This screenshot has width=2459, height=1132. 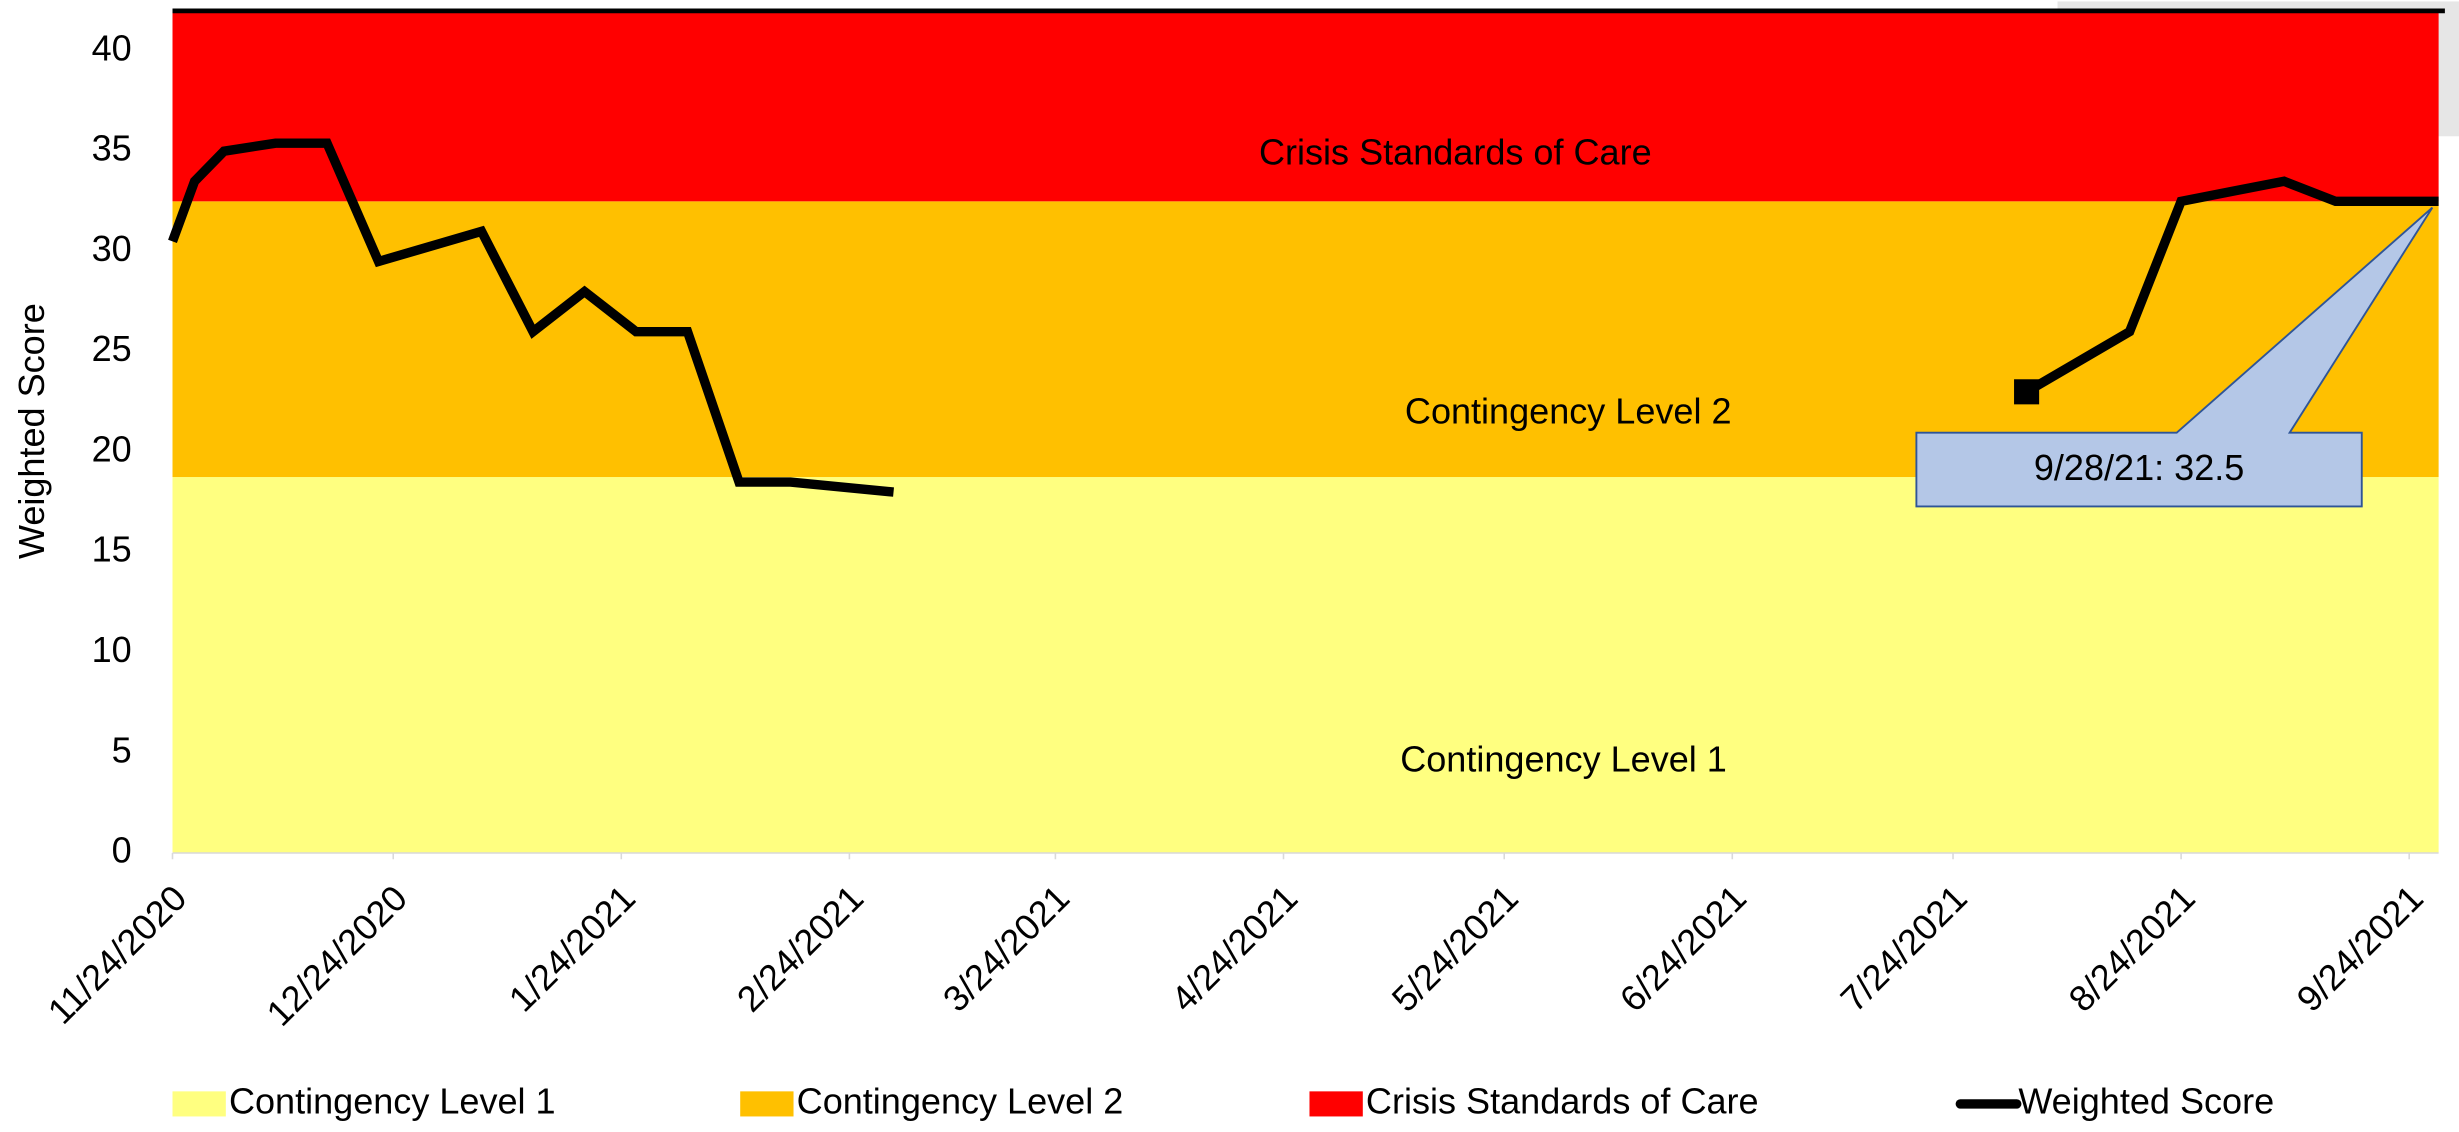 I want to click on annotation: 9/28/21: 32.5, so click(x=2139, y=467).